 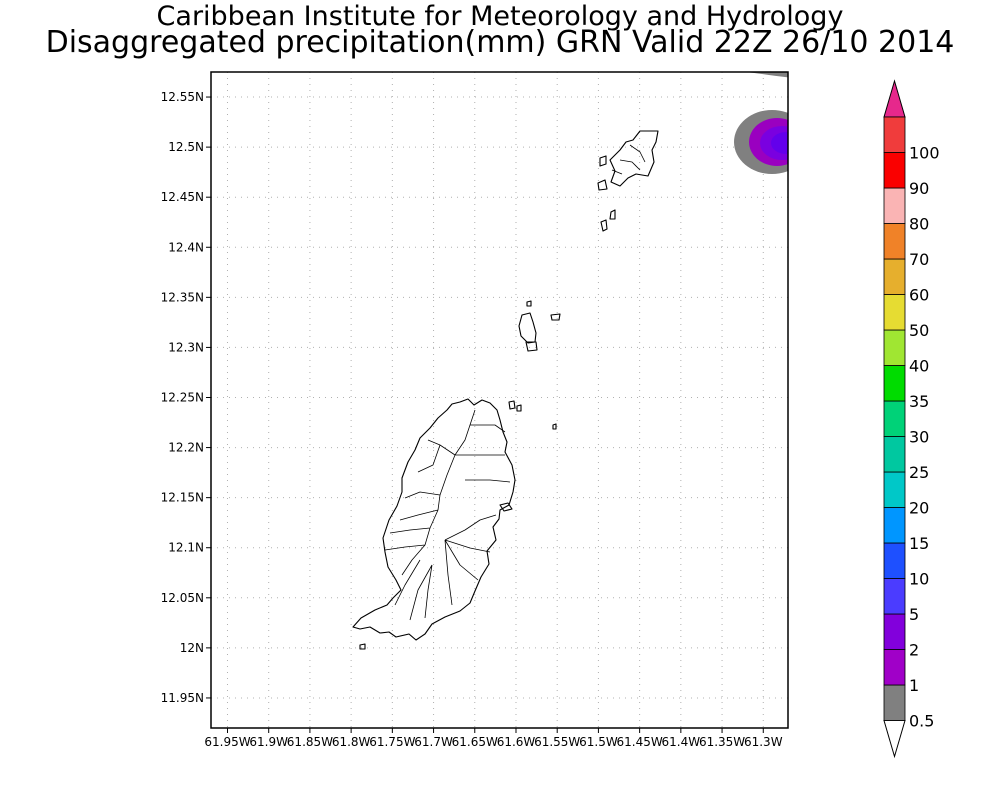 I want to click on colorbar-label: 70, so click(x=919, y=259).